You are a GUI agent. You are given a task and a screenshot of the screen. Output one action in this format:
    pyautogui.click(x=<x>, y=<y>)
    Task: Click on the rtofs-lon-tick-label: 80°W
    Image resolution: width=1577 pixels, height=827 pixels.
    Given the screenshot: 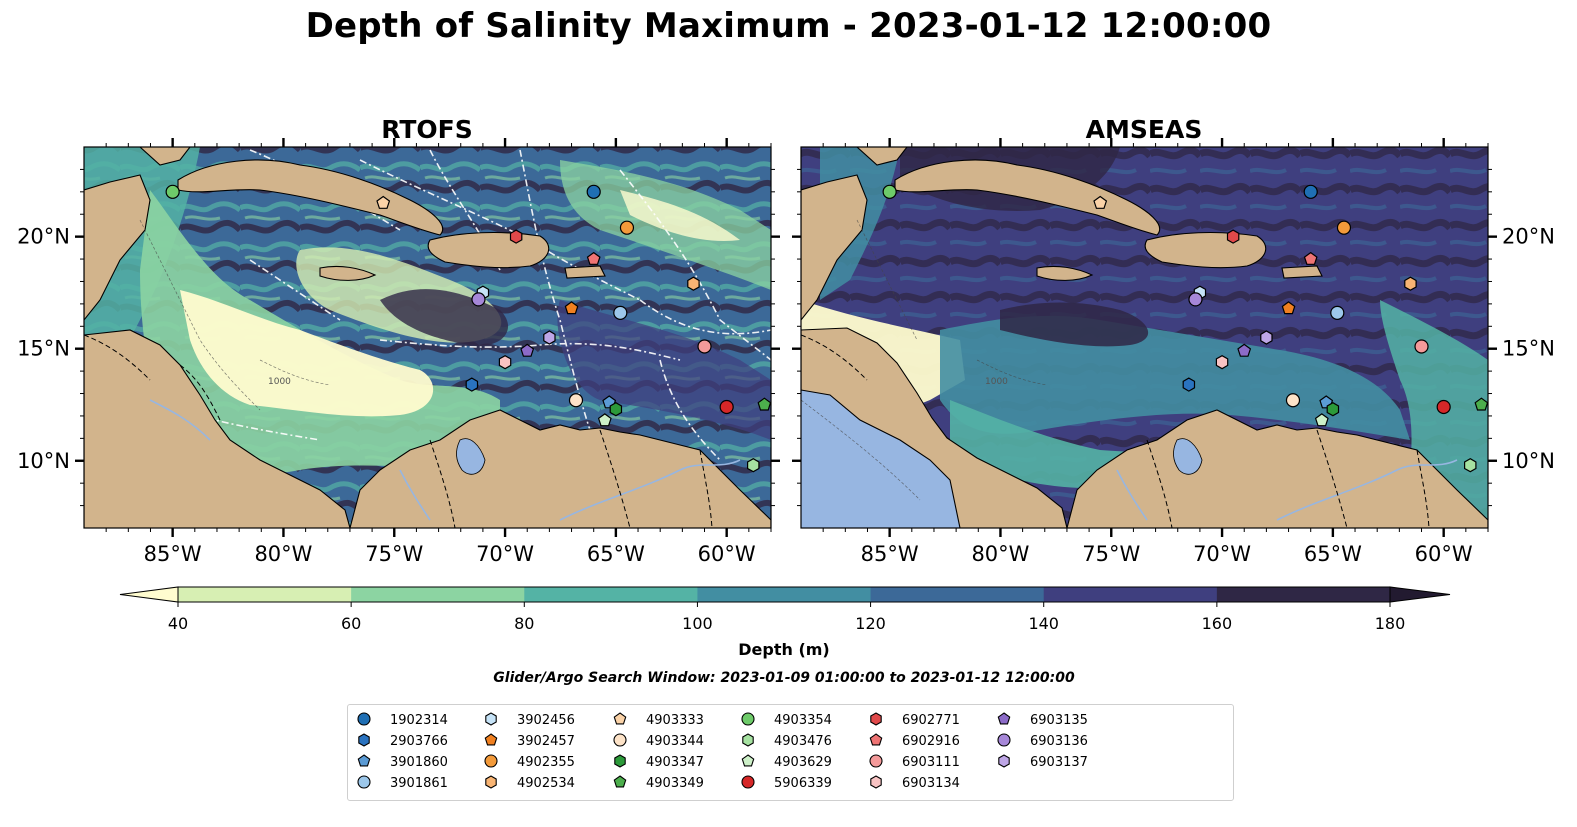 What is the action you would take?
    pyautogui.click(x=283, y=554)
    